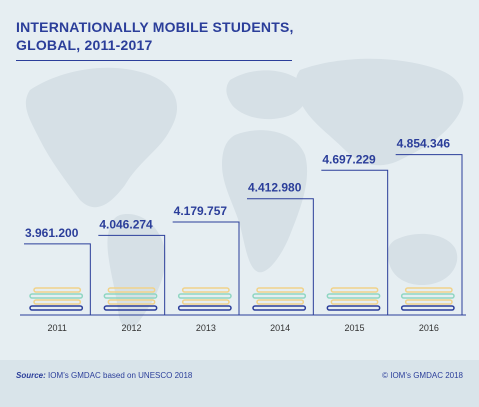 The width and height of the screenshot is (479, 407). I want to click on title-underline, so click(154, 60).